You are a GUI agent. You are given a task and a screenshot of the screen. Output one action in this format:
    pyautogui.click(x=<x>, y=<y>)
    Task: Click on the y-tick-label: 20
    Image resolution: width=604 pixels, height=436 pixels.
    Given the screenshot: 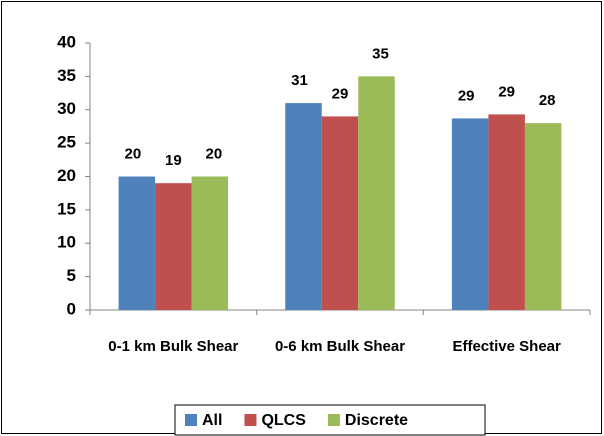 What is the action you would take?
    pyautogui.click(x=66, y=175)
    